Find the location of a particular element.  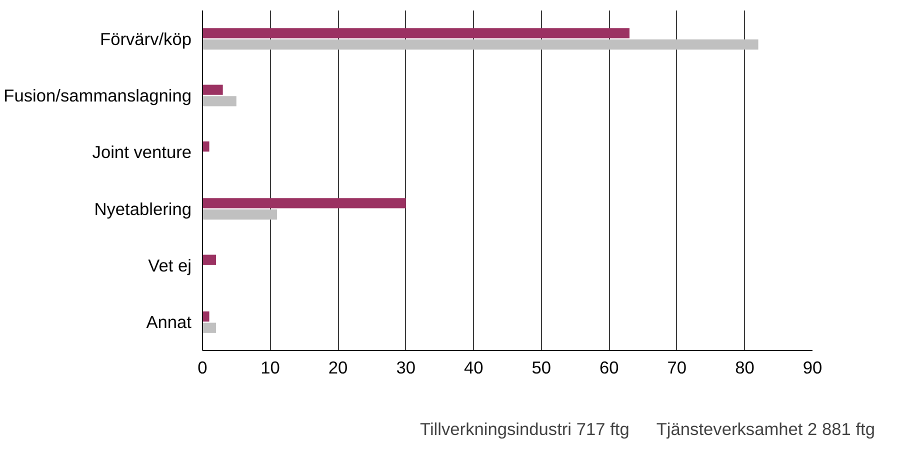

x-tick-label: 0 is located at coordinates (203, 368).